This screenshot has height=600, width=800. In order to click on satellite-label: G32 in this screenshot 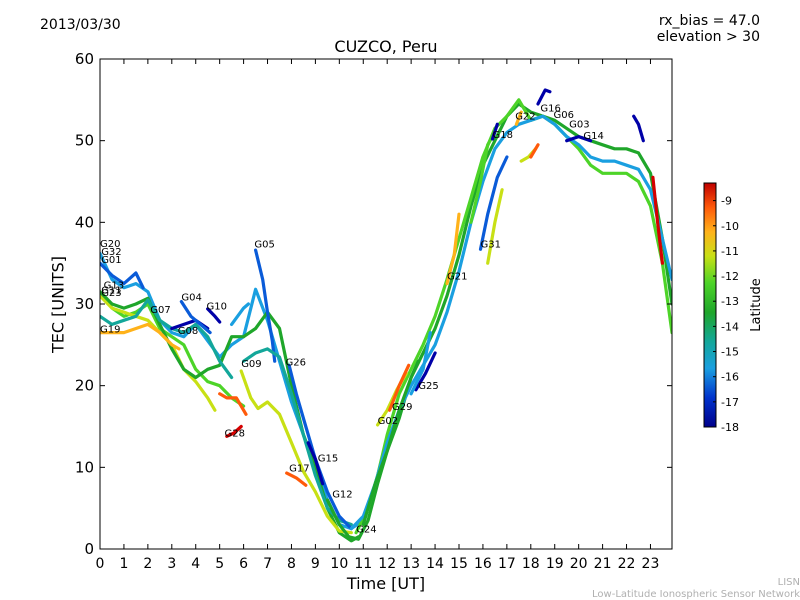, I will do `click(111, 252)`.